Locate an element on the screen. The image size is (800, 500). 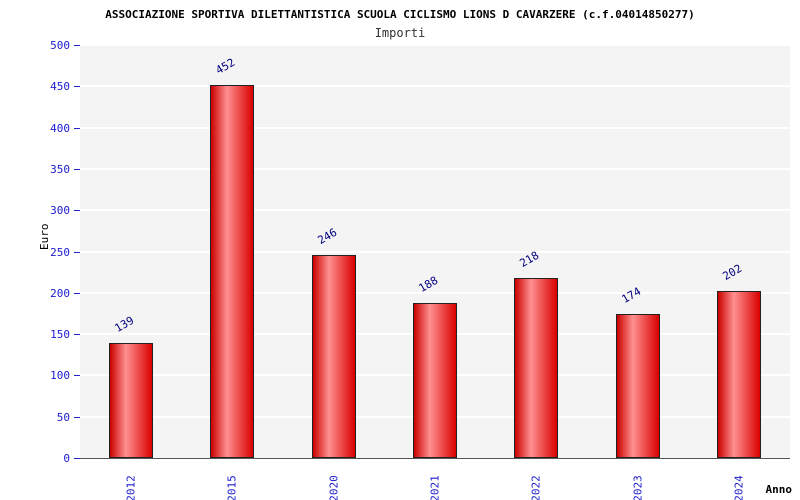
bar-value-label: 139 is located at coordinates (124, 324).